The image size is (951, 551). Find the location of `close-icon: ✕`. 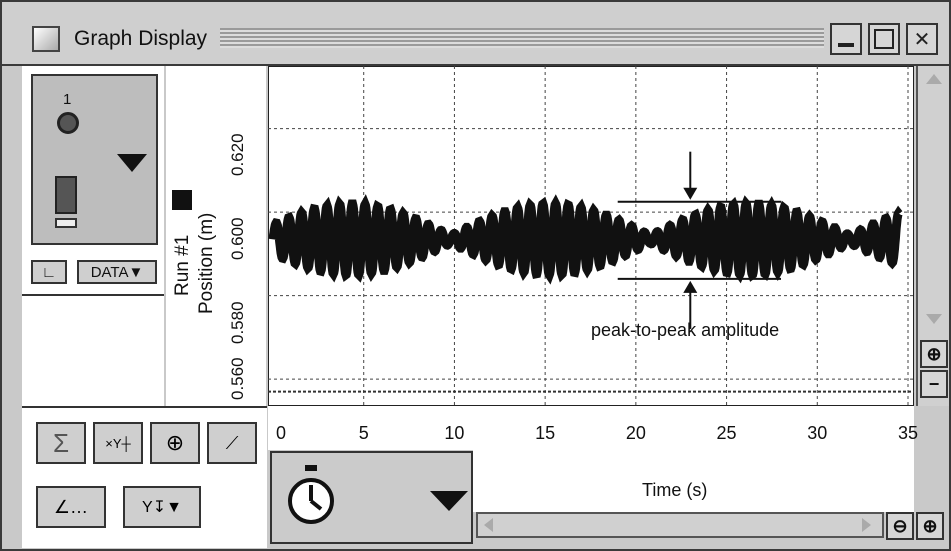

close-icon: ✕ is located at coordinates (922, 39).